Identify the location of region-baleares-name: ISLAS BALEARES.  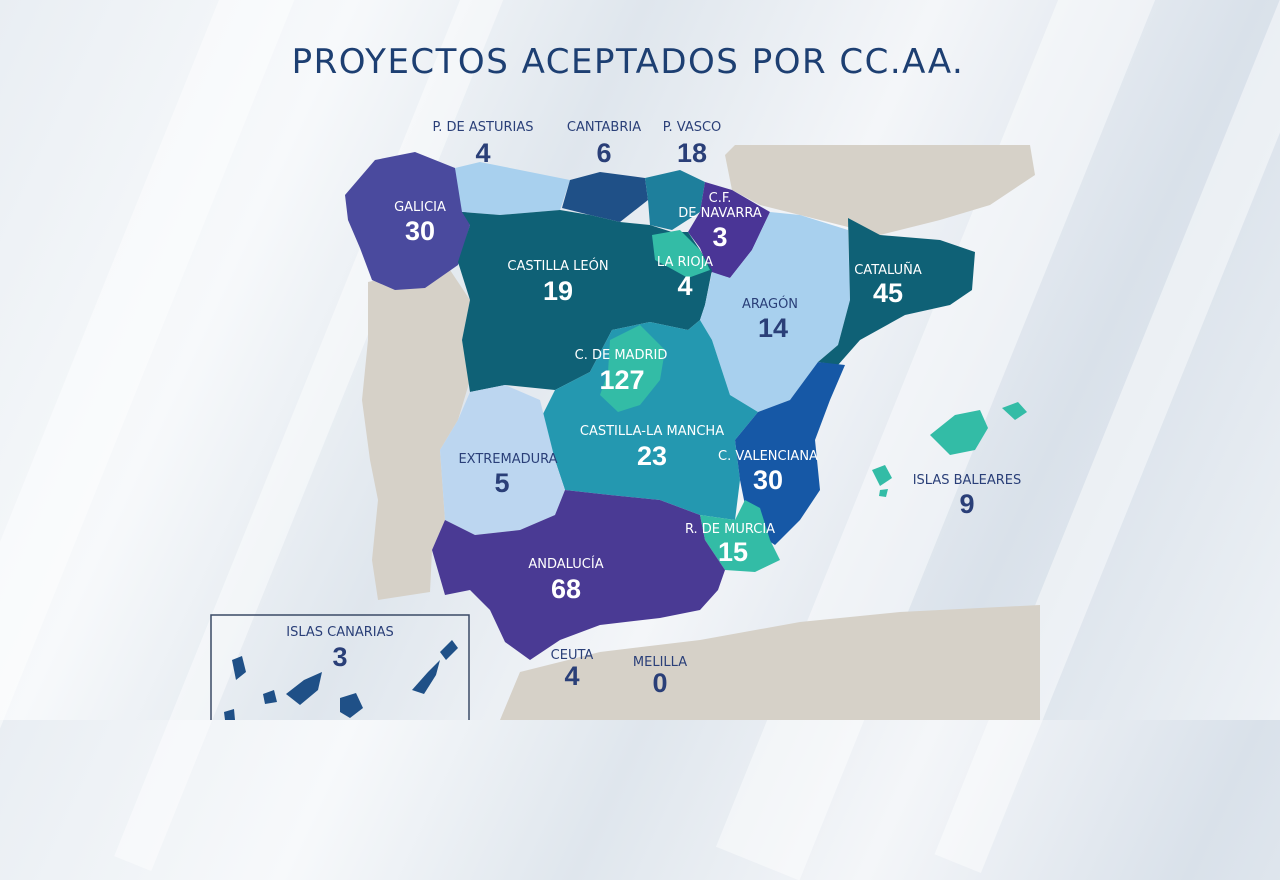
(967, 480).